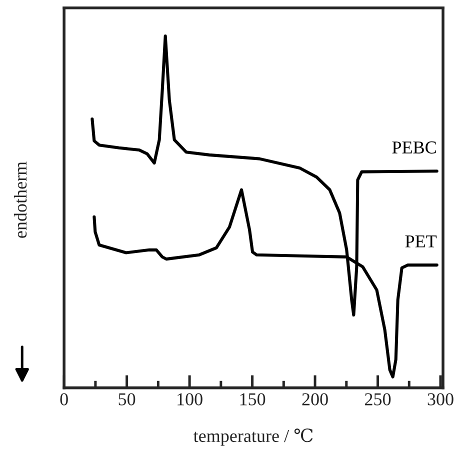  I want to click on x-tick-label: 300, so click(441, 399).